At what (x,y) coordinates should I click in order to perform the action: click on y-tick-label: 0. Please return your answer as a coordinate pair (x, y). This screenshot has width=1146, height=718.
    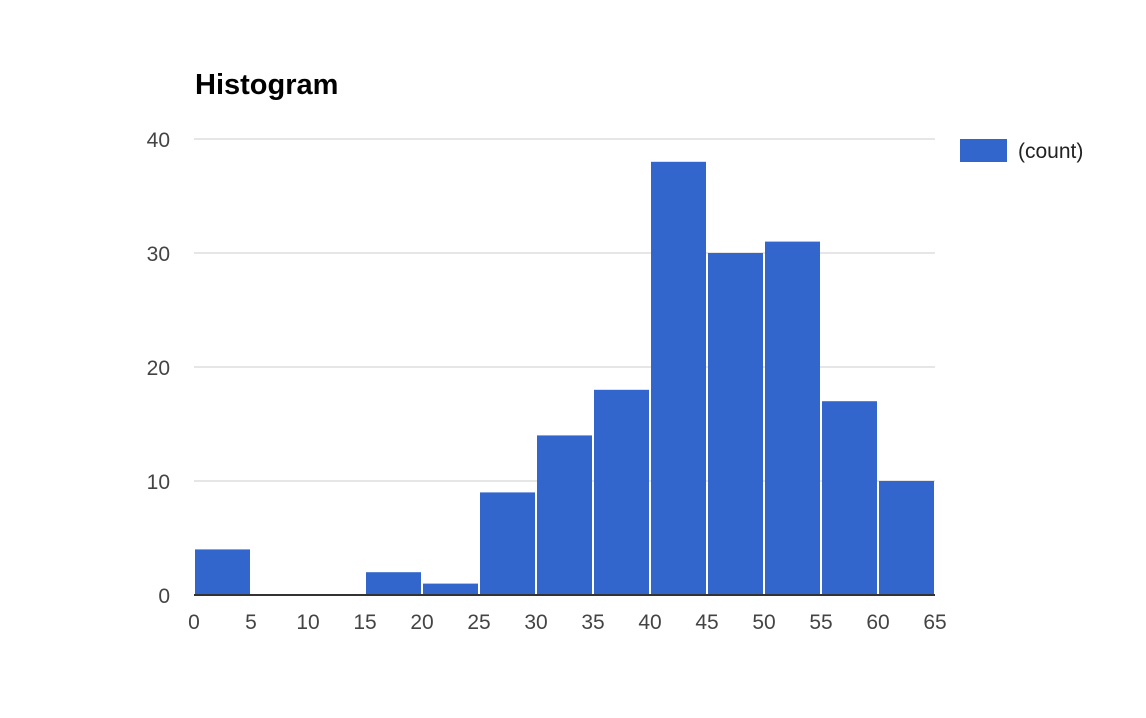
    Looking at the image, I should click on (164, 596).